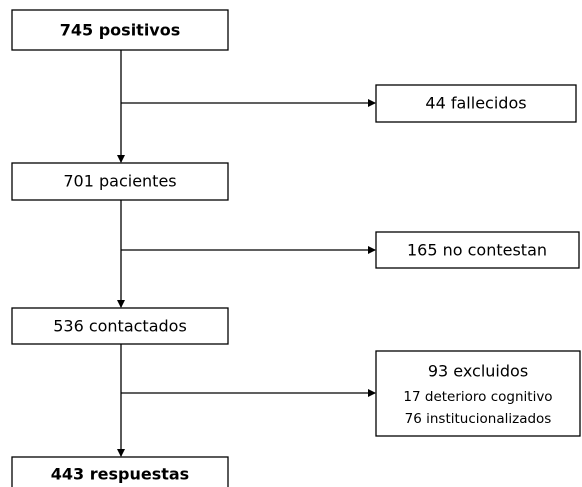 The width and height of the screenshot is (582, 487). I want to click on node-label: 165 no contestan, so click(477, 250).